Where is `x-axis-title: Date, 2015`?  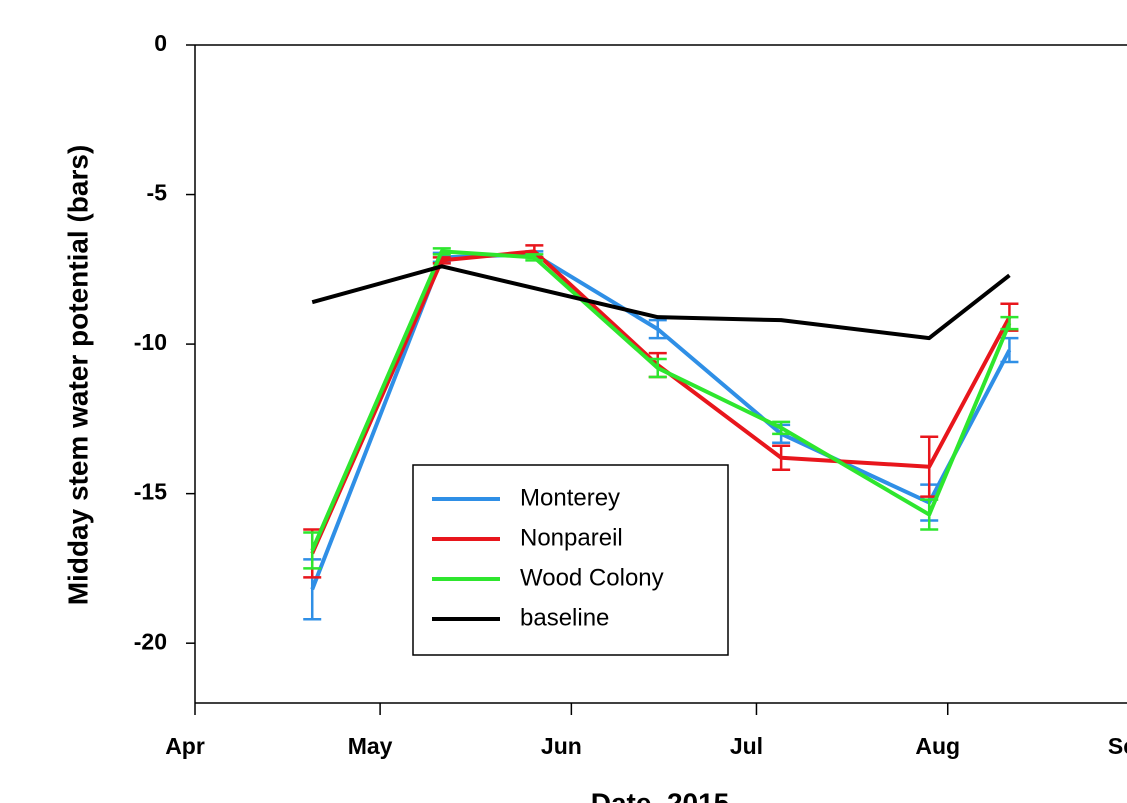
x-axis-title: Date, 2015 is located at coordinates (660, 795).